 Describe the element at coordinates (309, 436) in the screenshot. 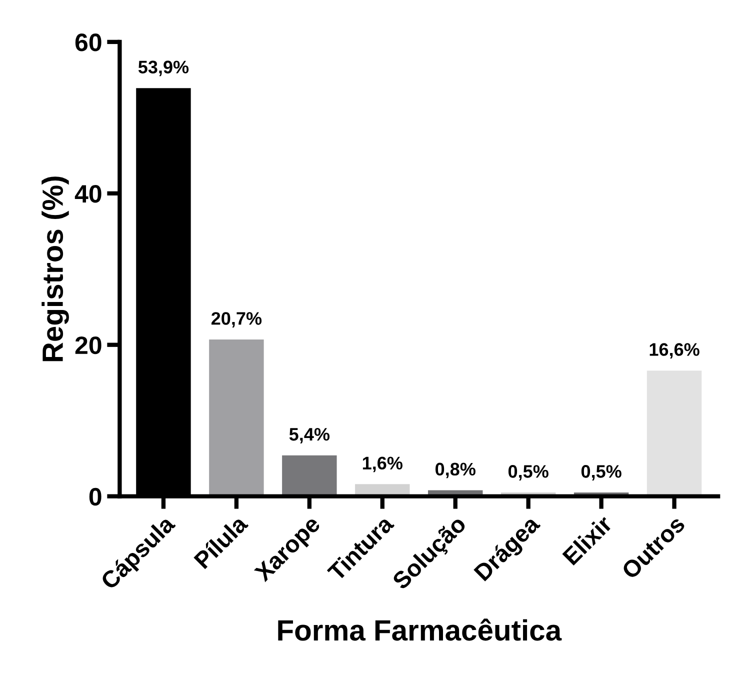

I see `data-label: 5,4%` at that location.